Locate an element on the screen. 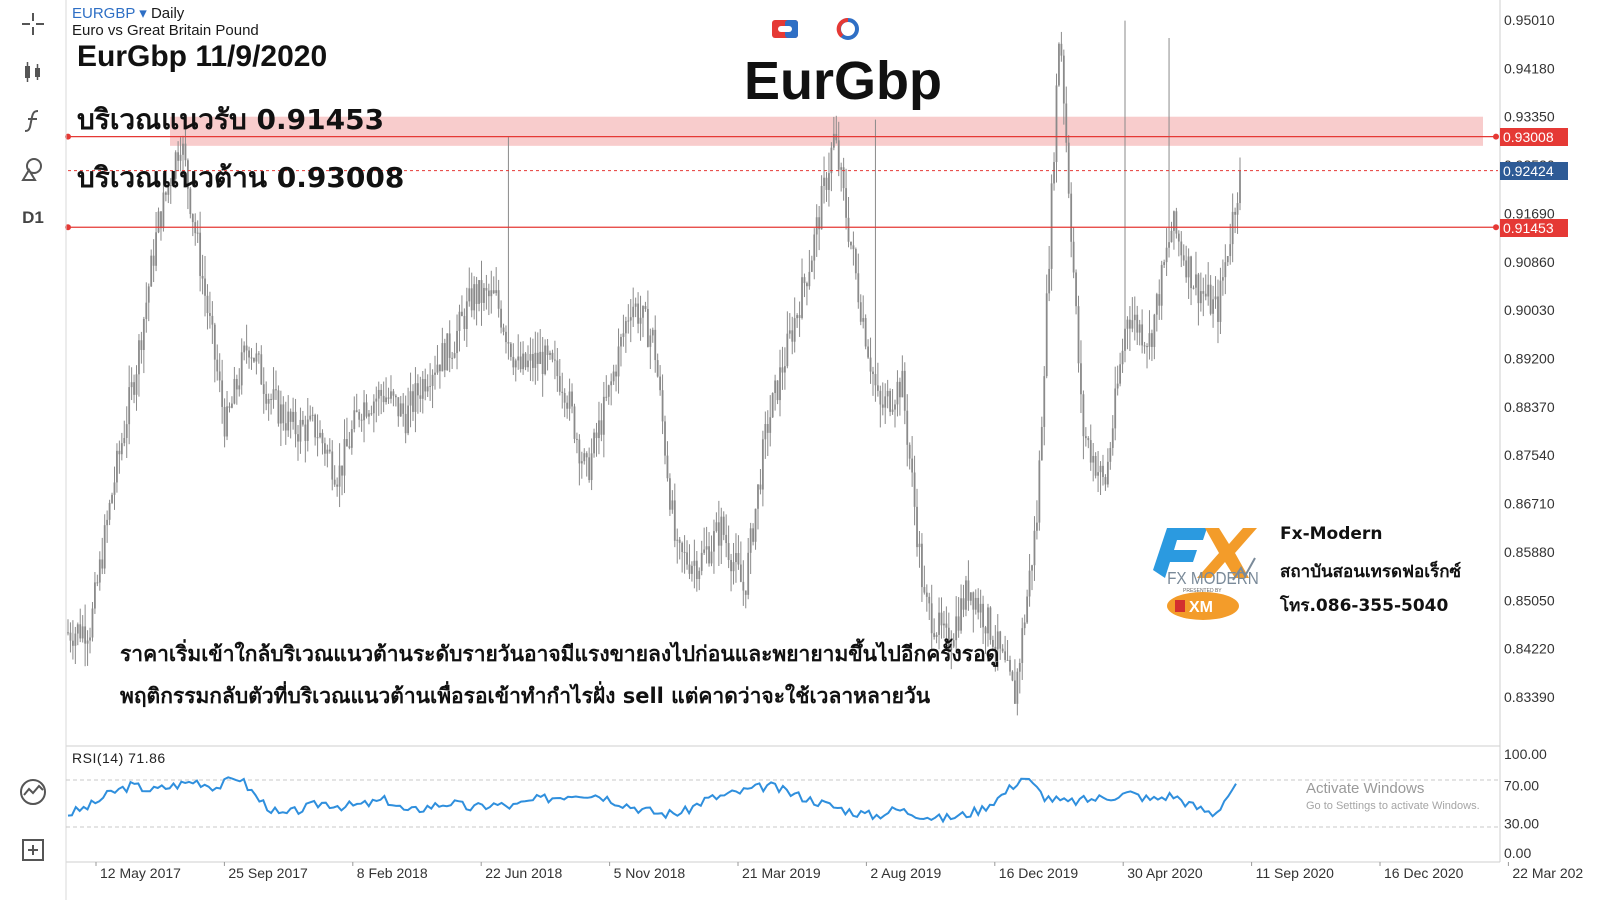  rsi-axis: 100.00 70.00 30.00 0.00 is located at coordinates (1525, 803).